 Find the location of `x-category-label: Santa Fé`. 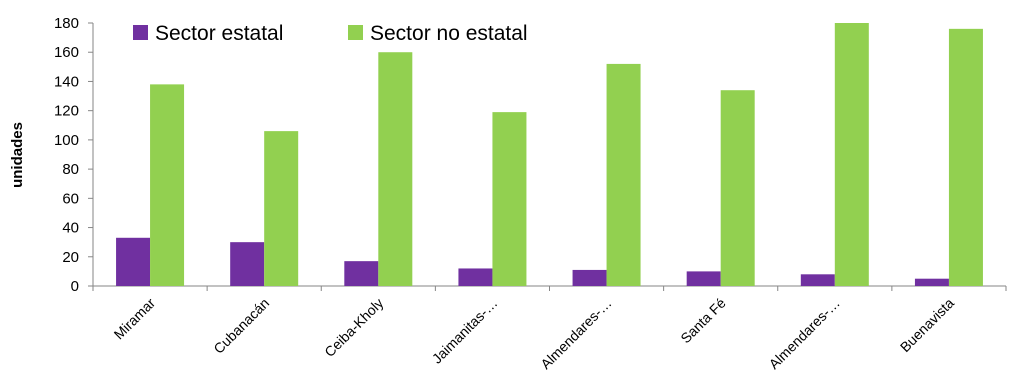

x-category-label: Santa Fé is located at coordinates (703, 321).